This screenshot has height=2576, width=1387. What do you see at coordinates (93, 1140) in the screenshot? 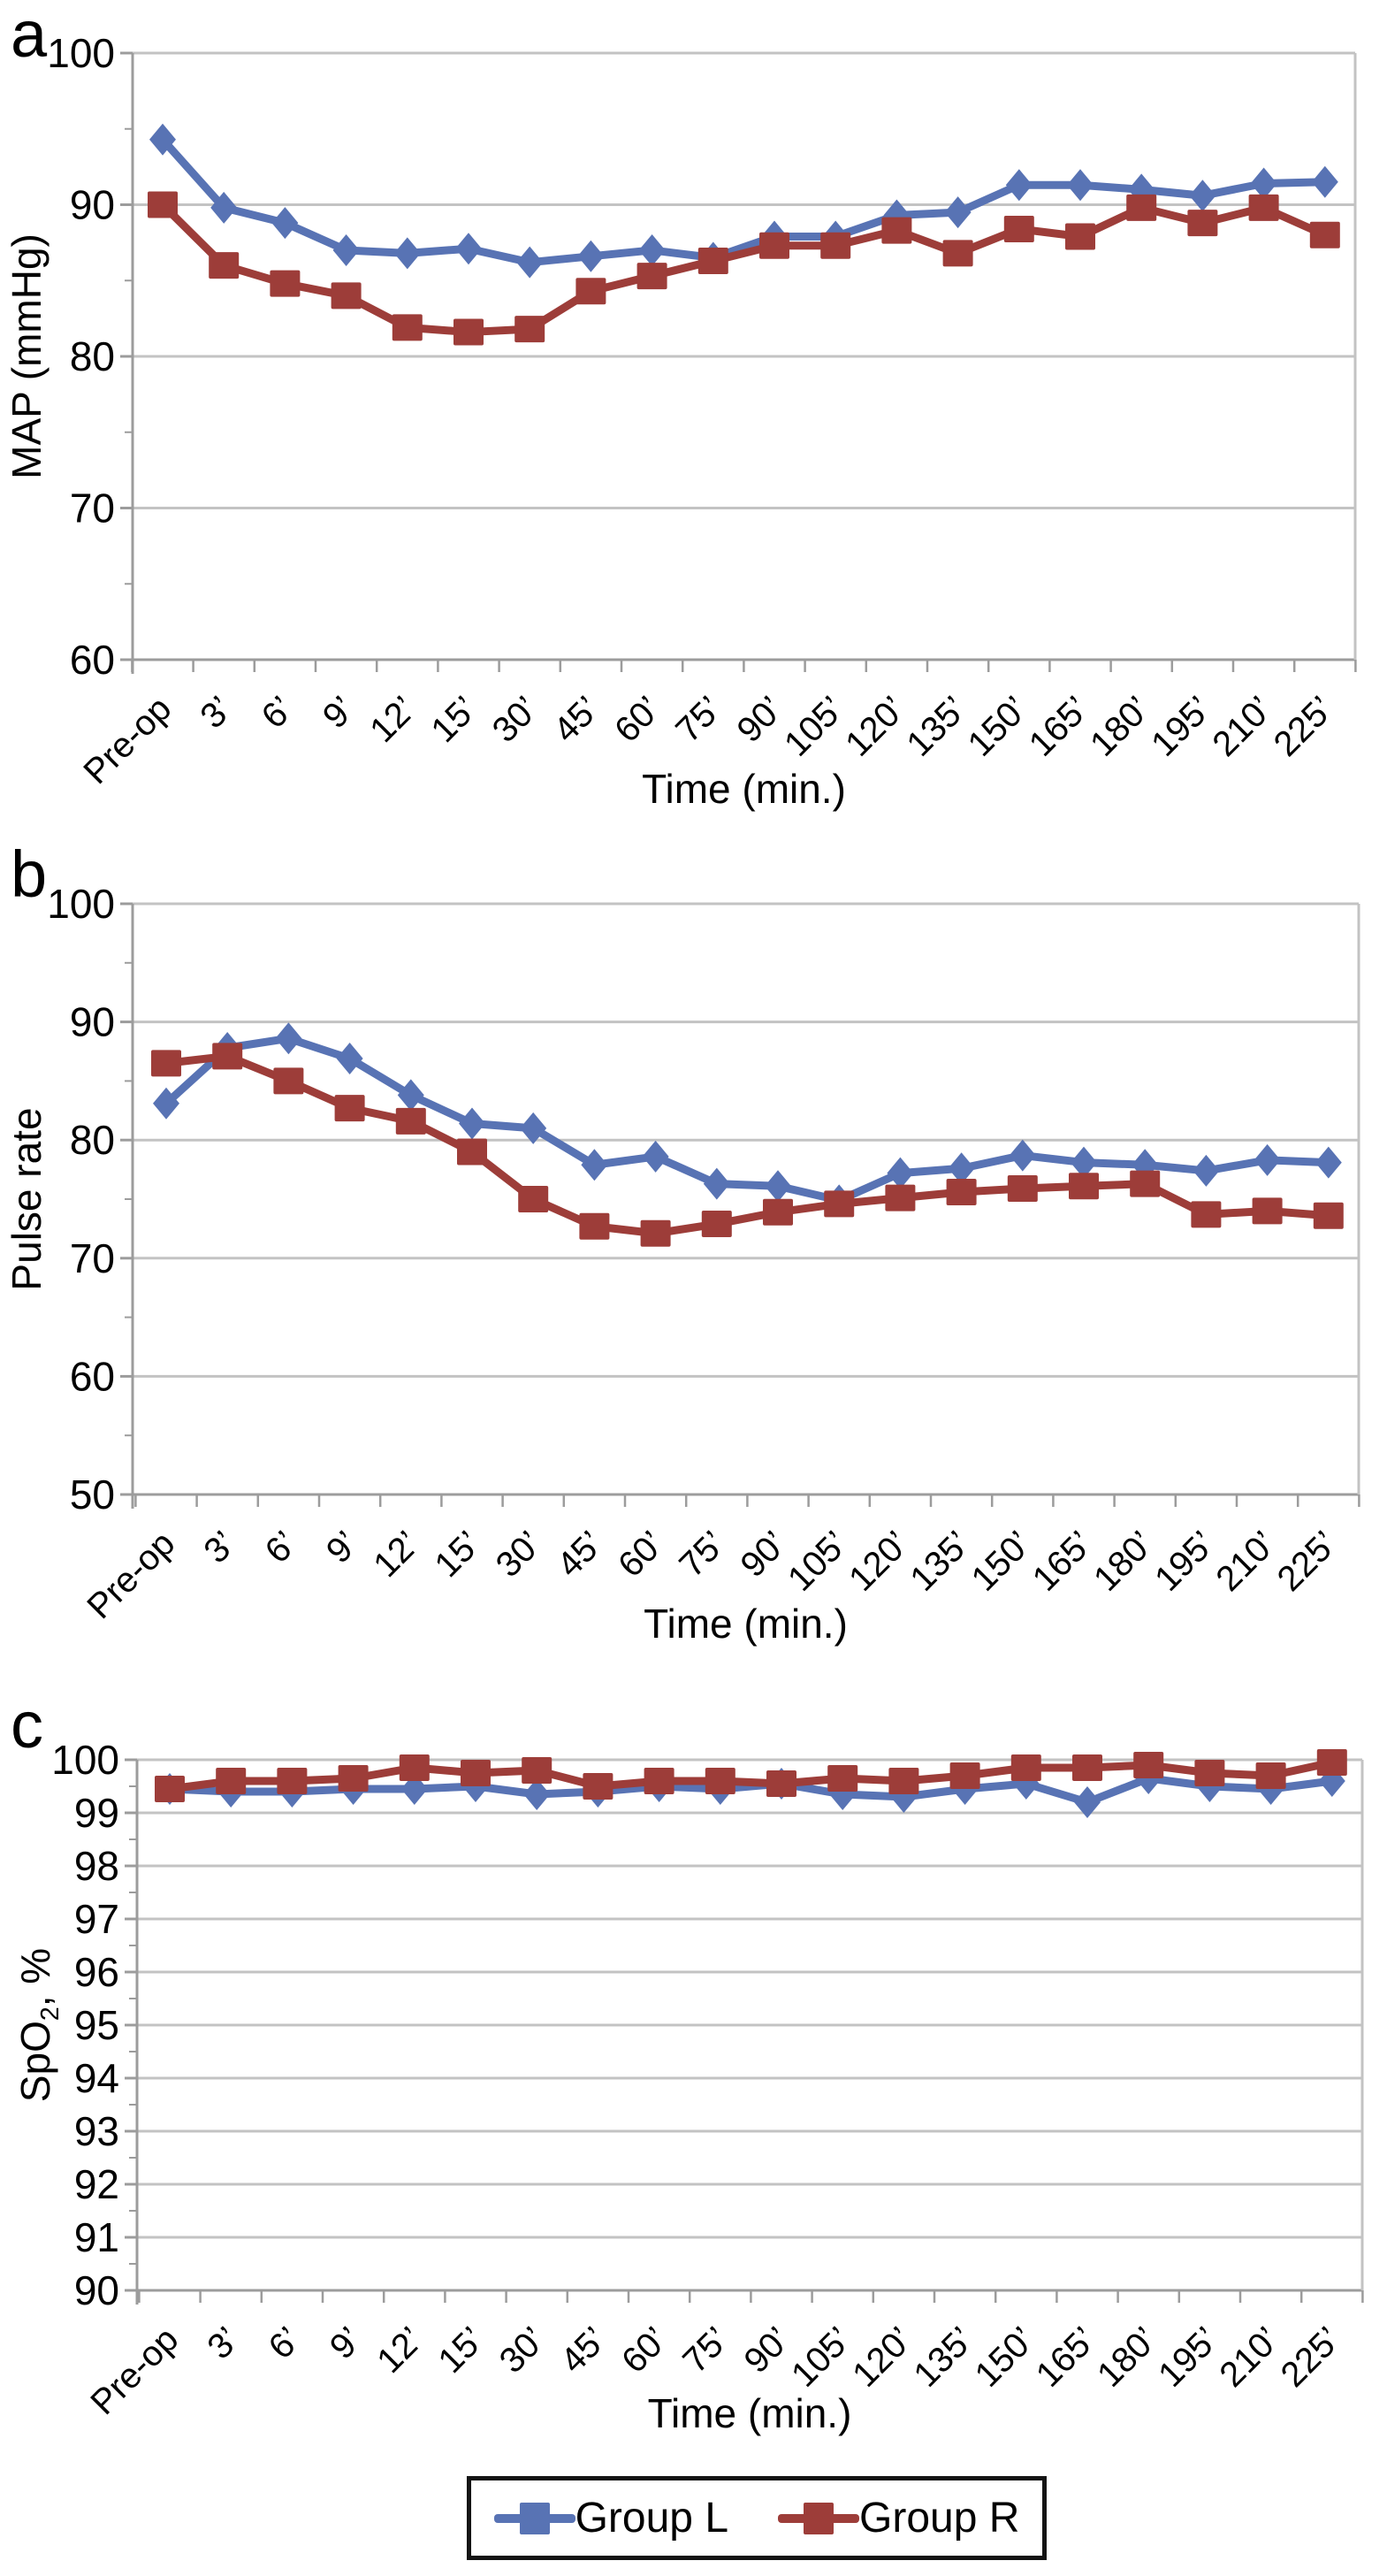
I see `y-tick-label: 80` at bounding box center [93, 1140].